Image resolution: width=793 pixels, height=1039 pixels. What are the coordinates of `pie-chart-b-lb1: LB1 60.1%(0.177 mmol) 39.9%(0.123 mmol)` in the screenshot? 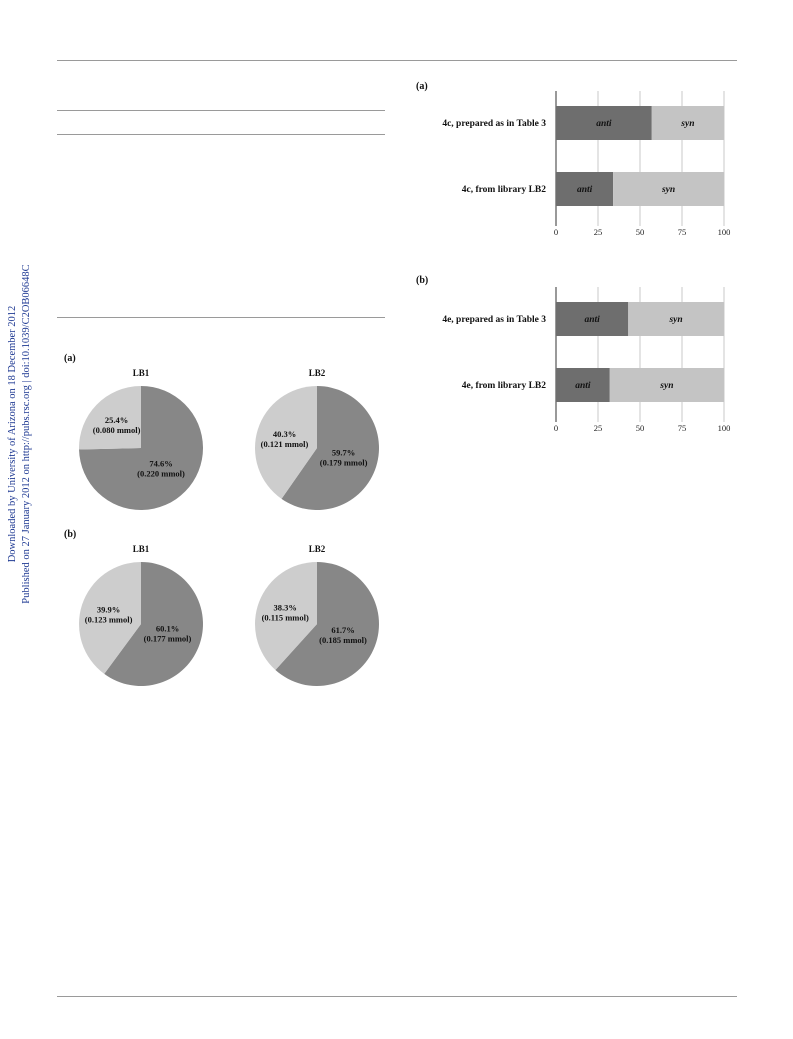 It's located at (140, 615).